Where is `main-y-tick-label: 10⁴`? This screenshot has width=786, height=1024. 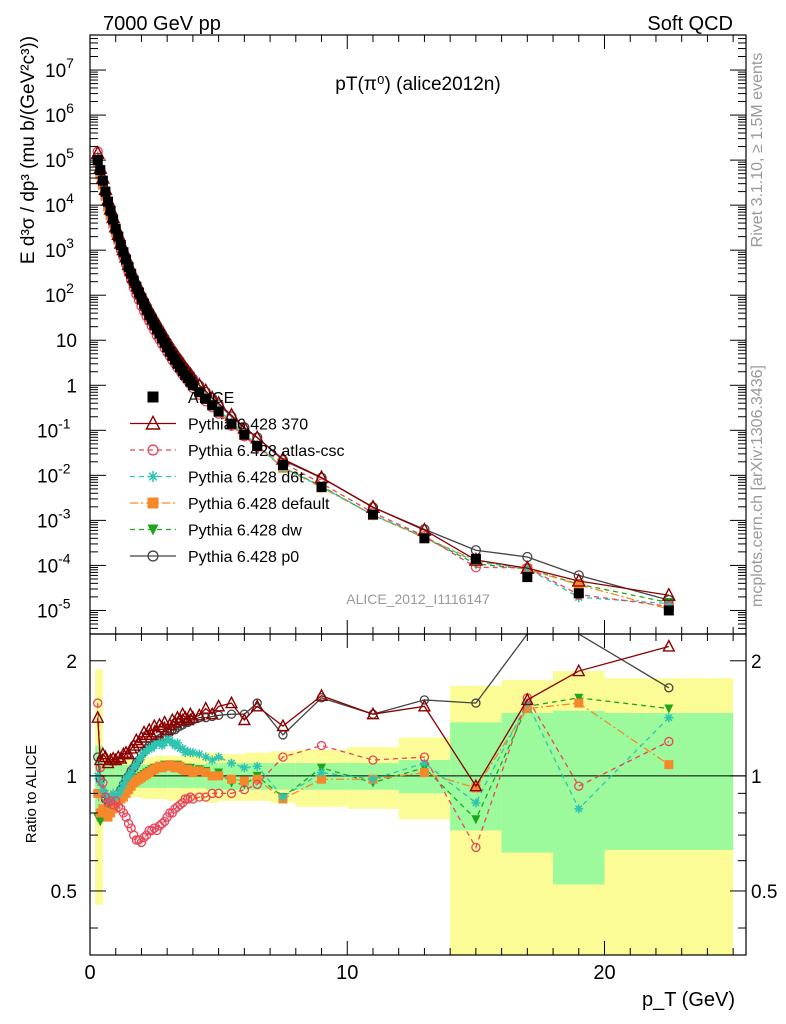 main-y-tick-label: 10⁴ is located at coordinates (59, 203).